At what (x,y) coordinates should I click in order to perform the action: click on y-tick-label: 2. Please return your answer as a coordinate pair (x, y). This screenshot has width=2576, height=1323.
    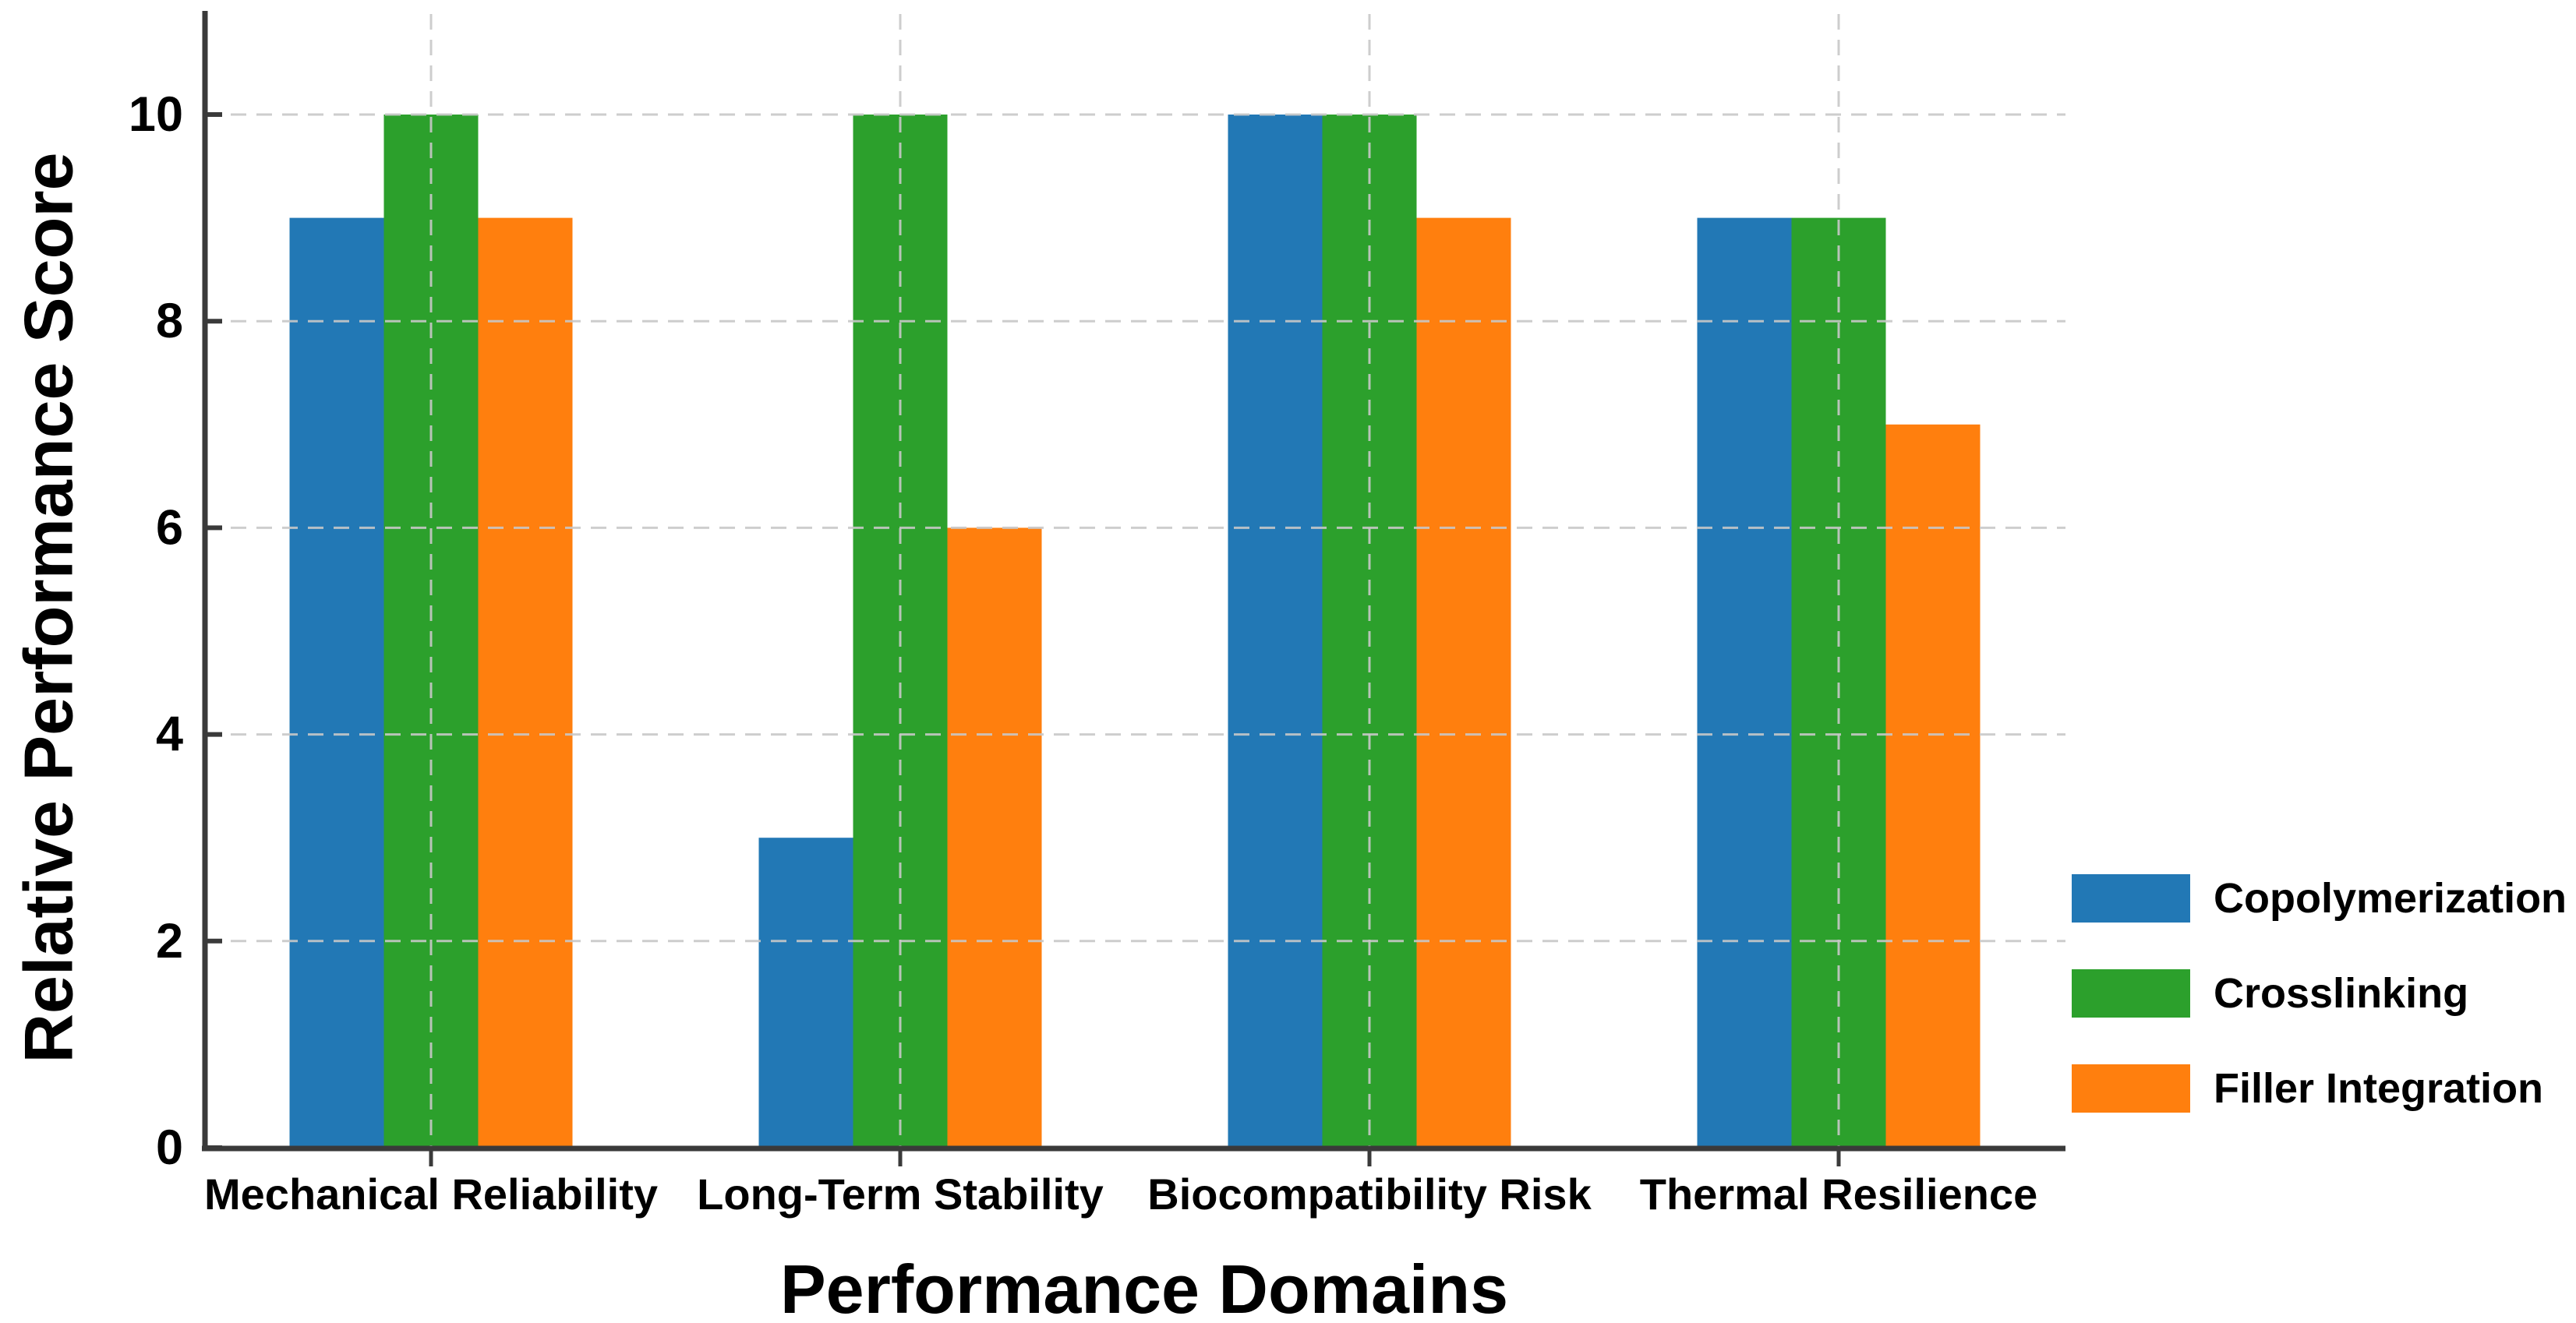
    Looking at the image, I should click on (169, 941).